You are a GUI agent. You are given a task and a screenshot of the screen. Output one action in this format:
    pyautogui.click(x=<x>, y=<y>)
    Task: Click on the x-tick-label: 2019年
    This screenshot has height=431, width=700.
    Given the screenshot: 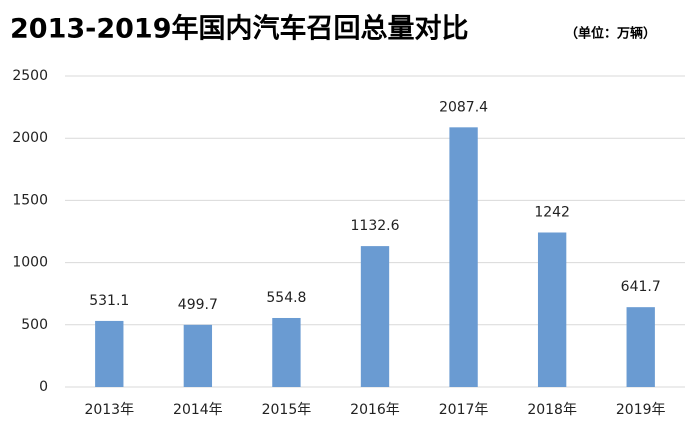 What is the action you would take?
    pyautogui.click(x=641, y=410)
    